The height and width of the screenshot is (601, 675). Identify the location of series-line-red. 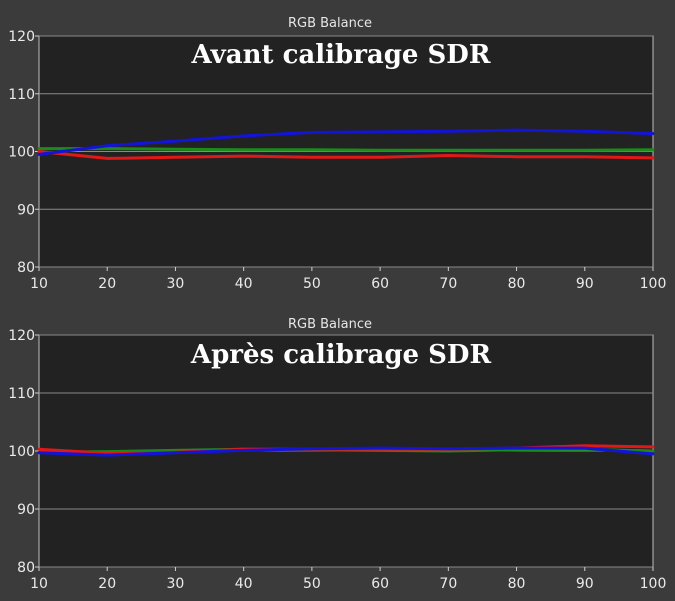
(346, 155).